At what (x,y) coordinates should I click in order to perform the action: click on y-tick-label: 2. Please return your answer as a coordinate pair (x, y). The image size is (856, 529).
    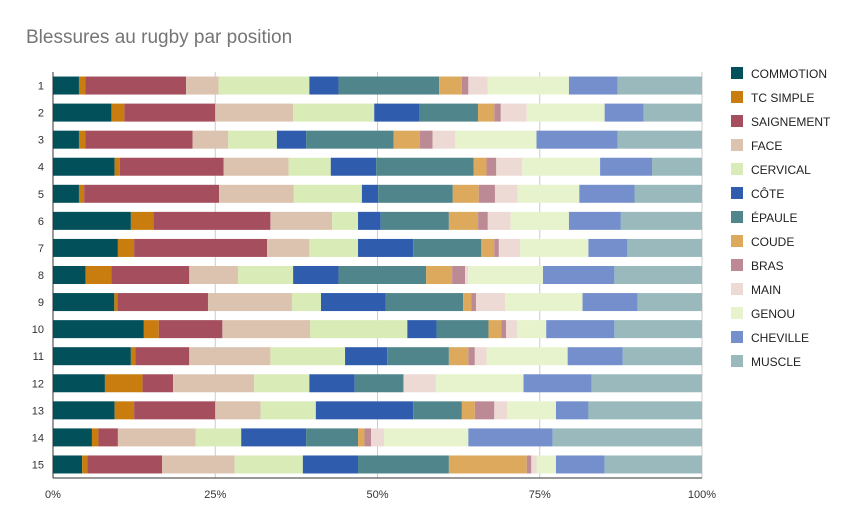
    Looking at the image, I should click on (41, 114).